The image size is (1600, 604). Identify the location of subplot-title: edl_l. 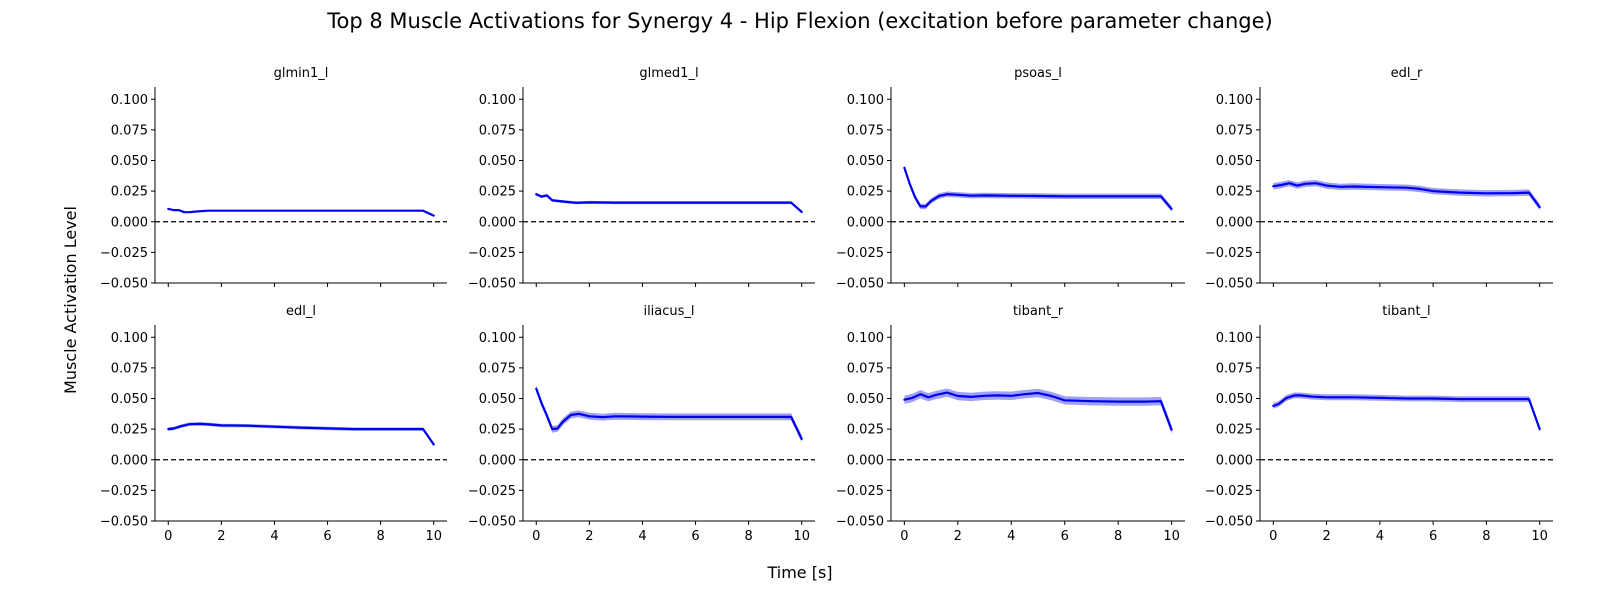
(301, 311).